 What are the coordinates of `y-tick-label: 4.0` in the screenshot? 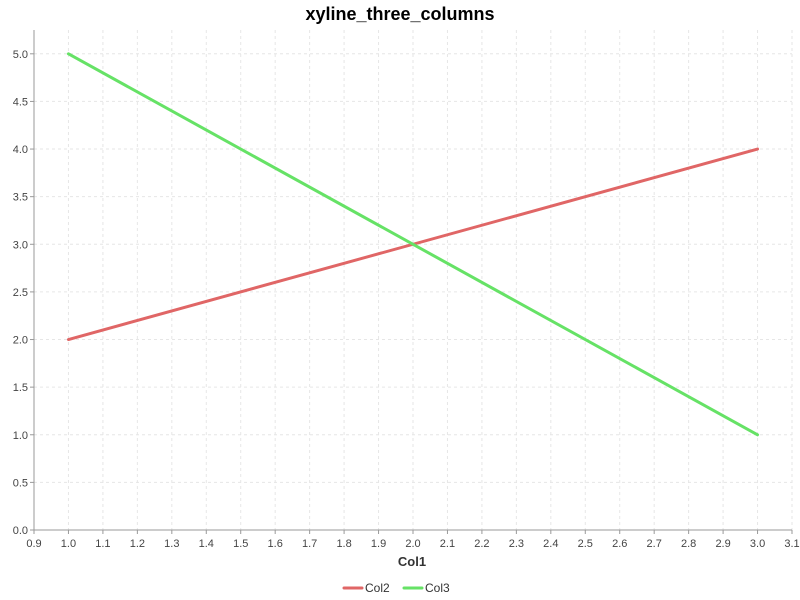 It's located at (20, 150).